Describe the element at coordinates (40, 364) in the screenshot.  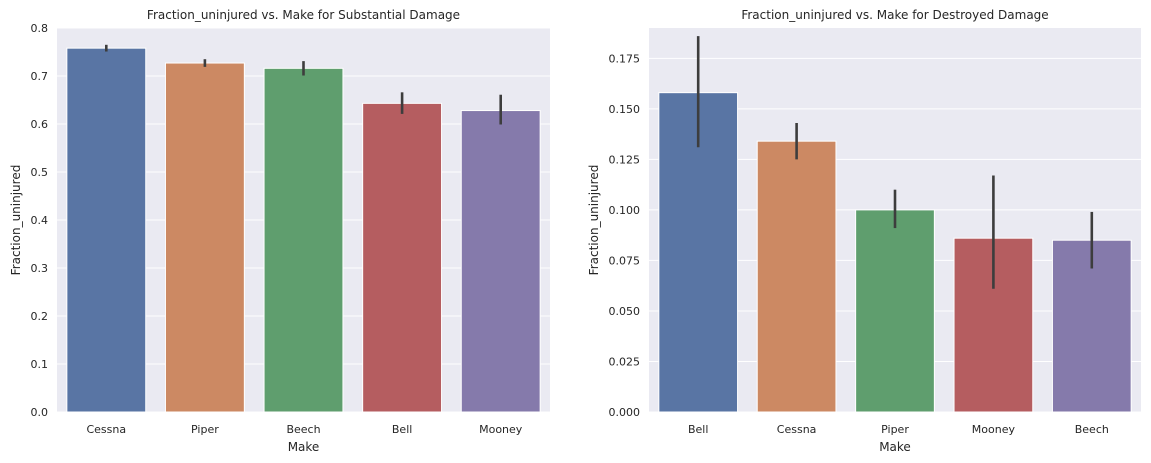
I see `y-tick-label: 0.1` at that location.